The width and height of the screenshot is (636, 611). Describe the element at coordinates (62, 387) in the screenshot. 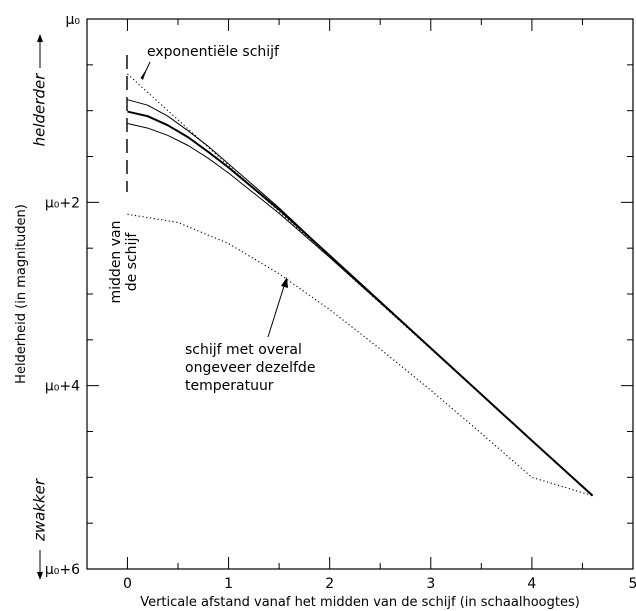

I see `y-tick-label: μ₀+4` at that location.